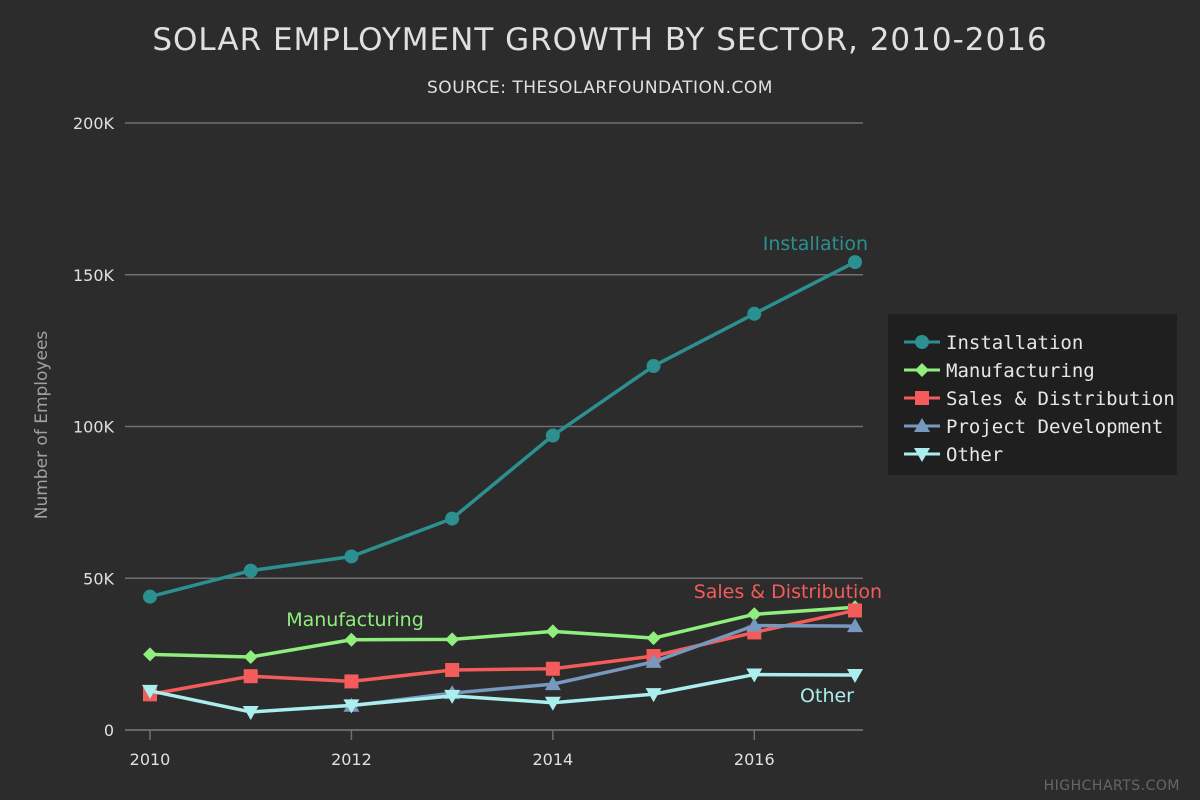 This screenshot has height=800, width=1200. Describe the element at coordinates (754, 759) in the screenshot. I see `x-tick-label: 2016` at that location.